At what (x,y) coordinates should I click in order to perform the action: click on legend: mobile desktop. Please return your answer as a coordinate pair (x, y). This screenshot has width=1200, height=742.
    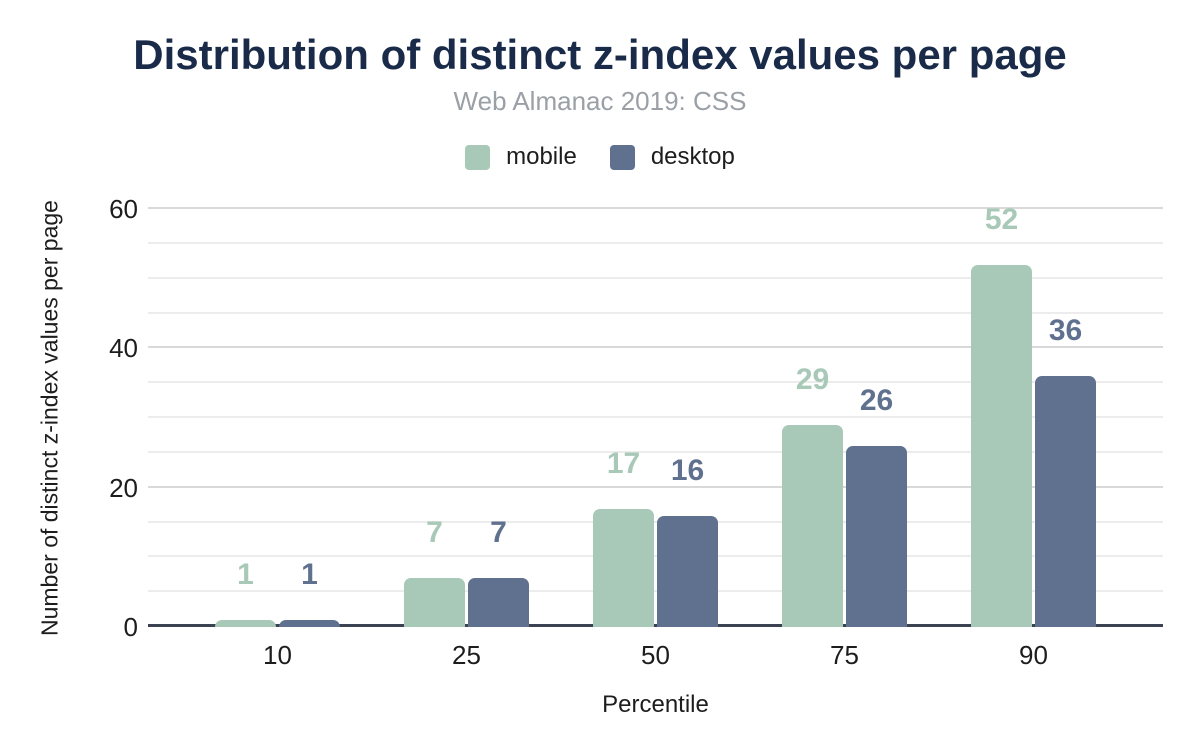
    Looking at the image, I should click on (600, 157).